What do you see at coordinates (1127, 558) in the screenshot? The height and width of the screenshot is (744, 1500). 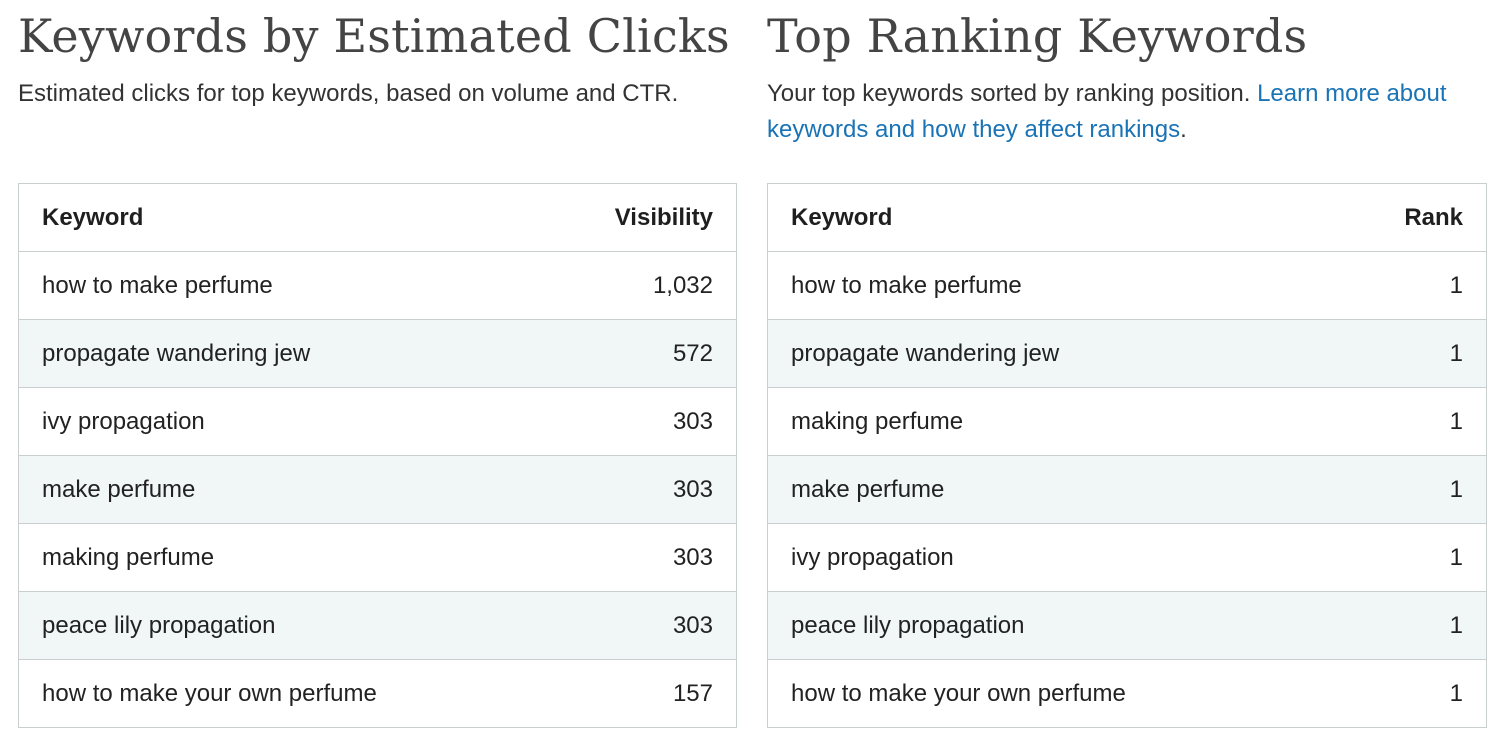 I see `table-row: ivy propagation 1` at bounding box center [1127, 558].